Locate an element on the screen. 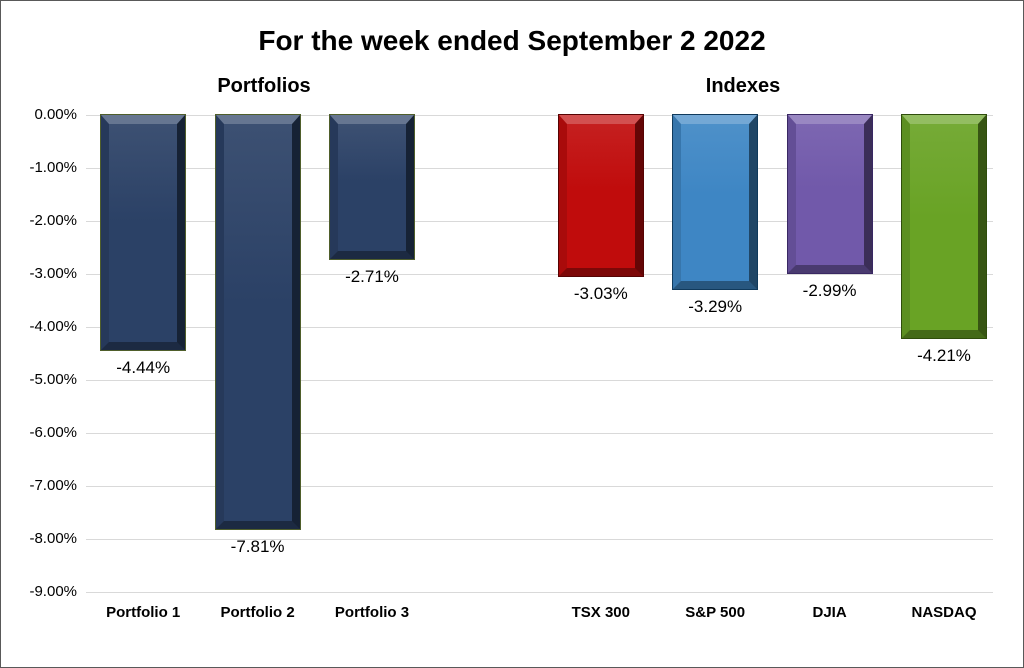 This screenshot has width=1024, height=668. value-label-tsx-300: -3.03% is located at coordinates (600, 293).